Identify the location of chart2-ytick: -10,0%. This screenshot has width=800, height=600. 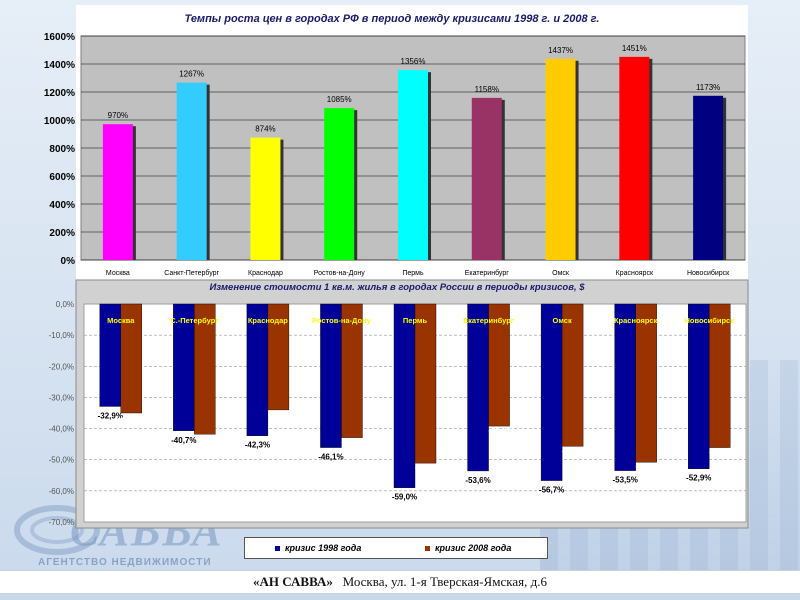
(61, 335).